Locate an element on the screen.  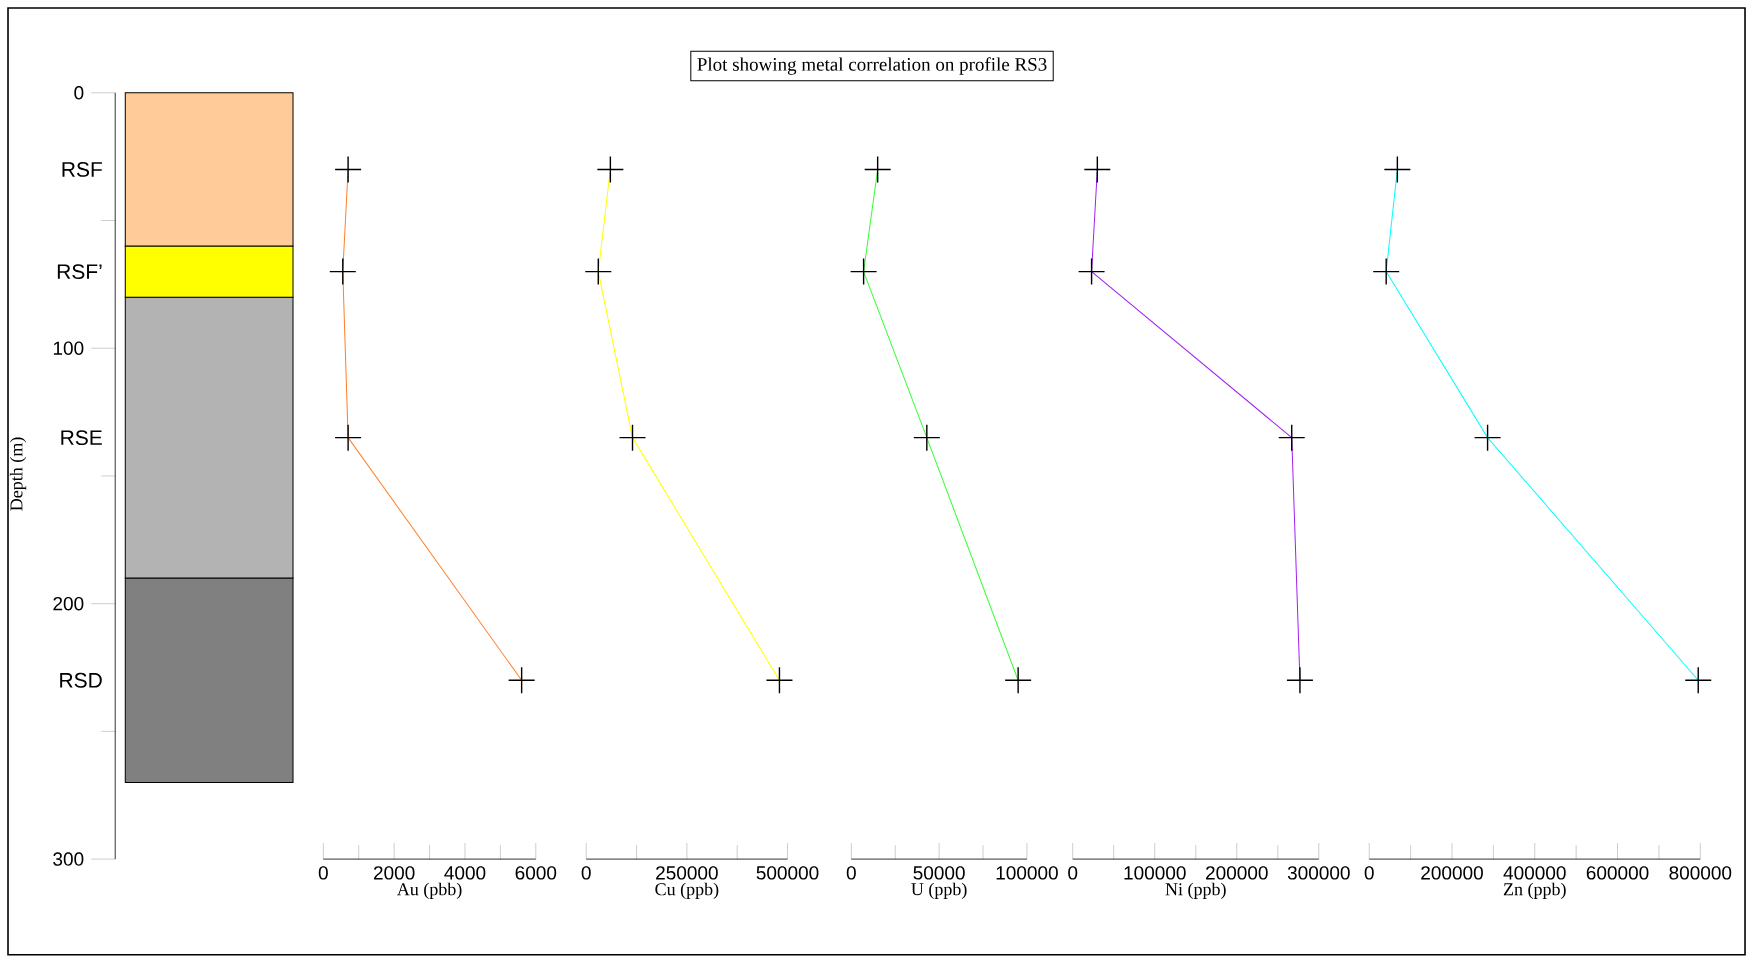
x-tick-label: 250000 is located at coordinates (687, 873).